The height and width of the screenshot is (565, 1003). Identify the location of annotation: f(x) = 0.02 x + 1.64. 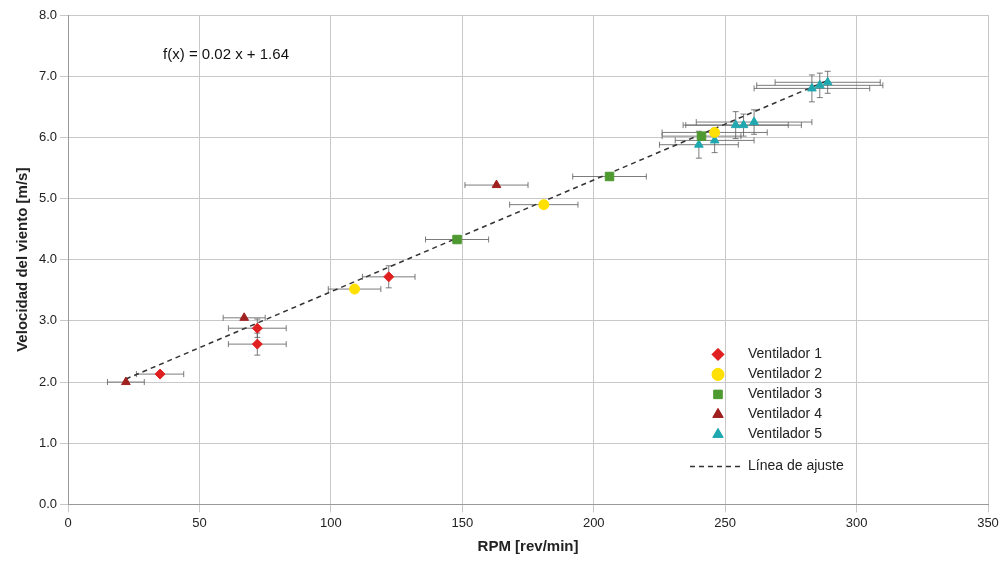
(226, 54).